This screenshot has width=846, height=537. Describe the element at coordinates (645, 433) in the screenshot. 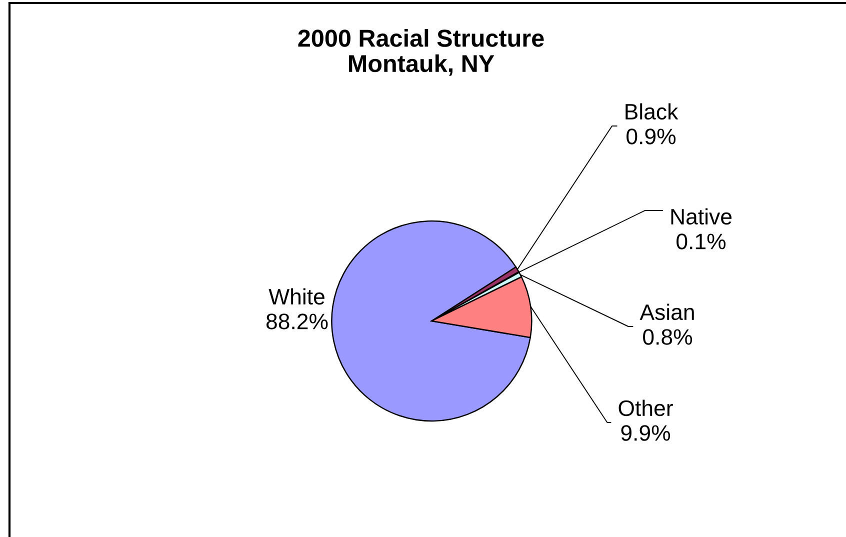

I see `data-label: 9.9%` at that location.